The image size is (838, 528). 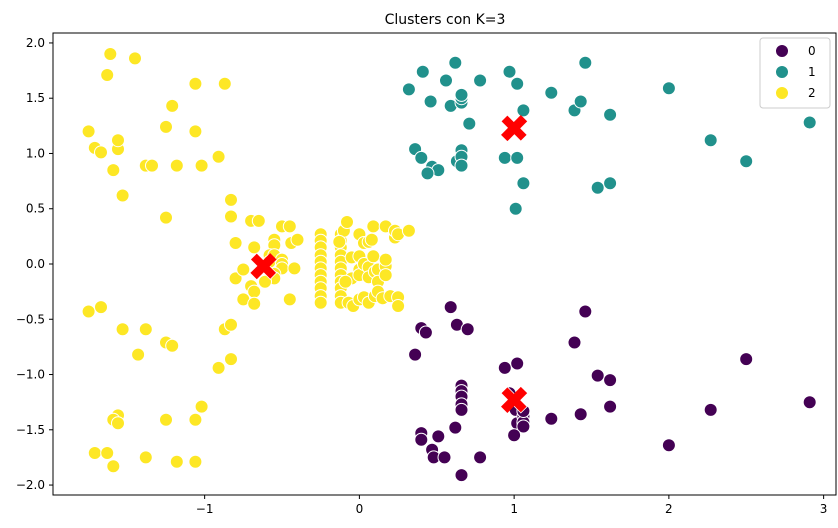 What do you see at coordinates (30, 430) in the screenshot?
I see `y-tick-label: −1.5` at bounding box center [30, 430].